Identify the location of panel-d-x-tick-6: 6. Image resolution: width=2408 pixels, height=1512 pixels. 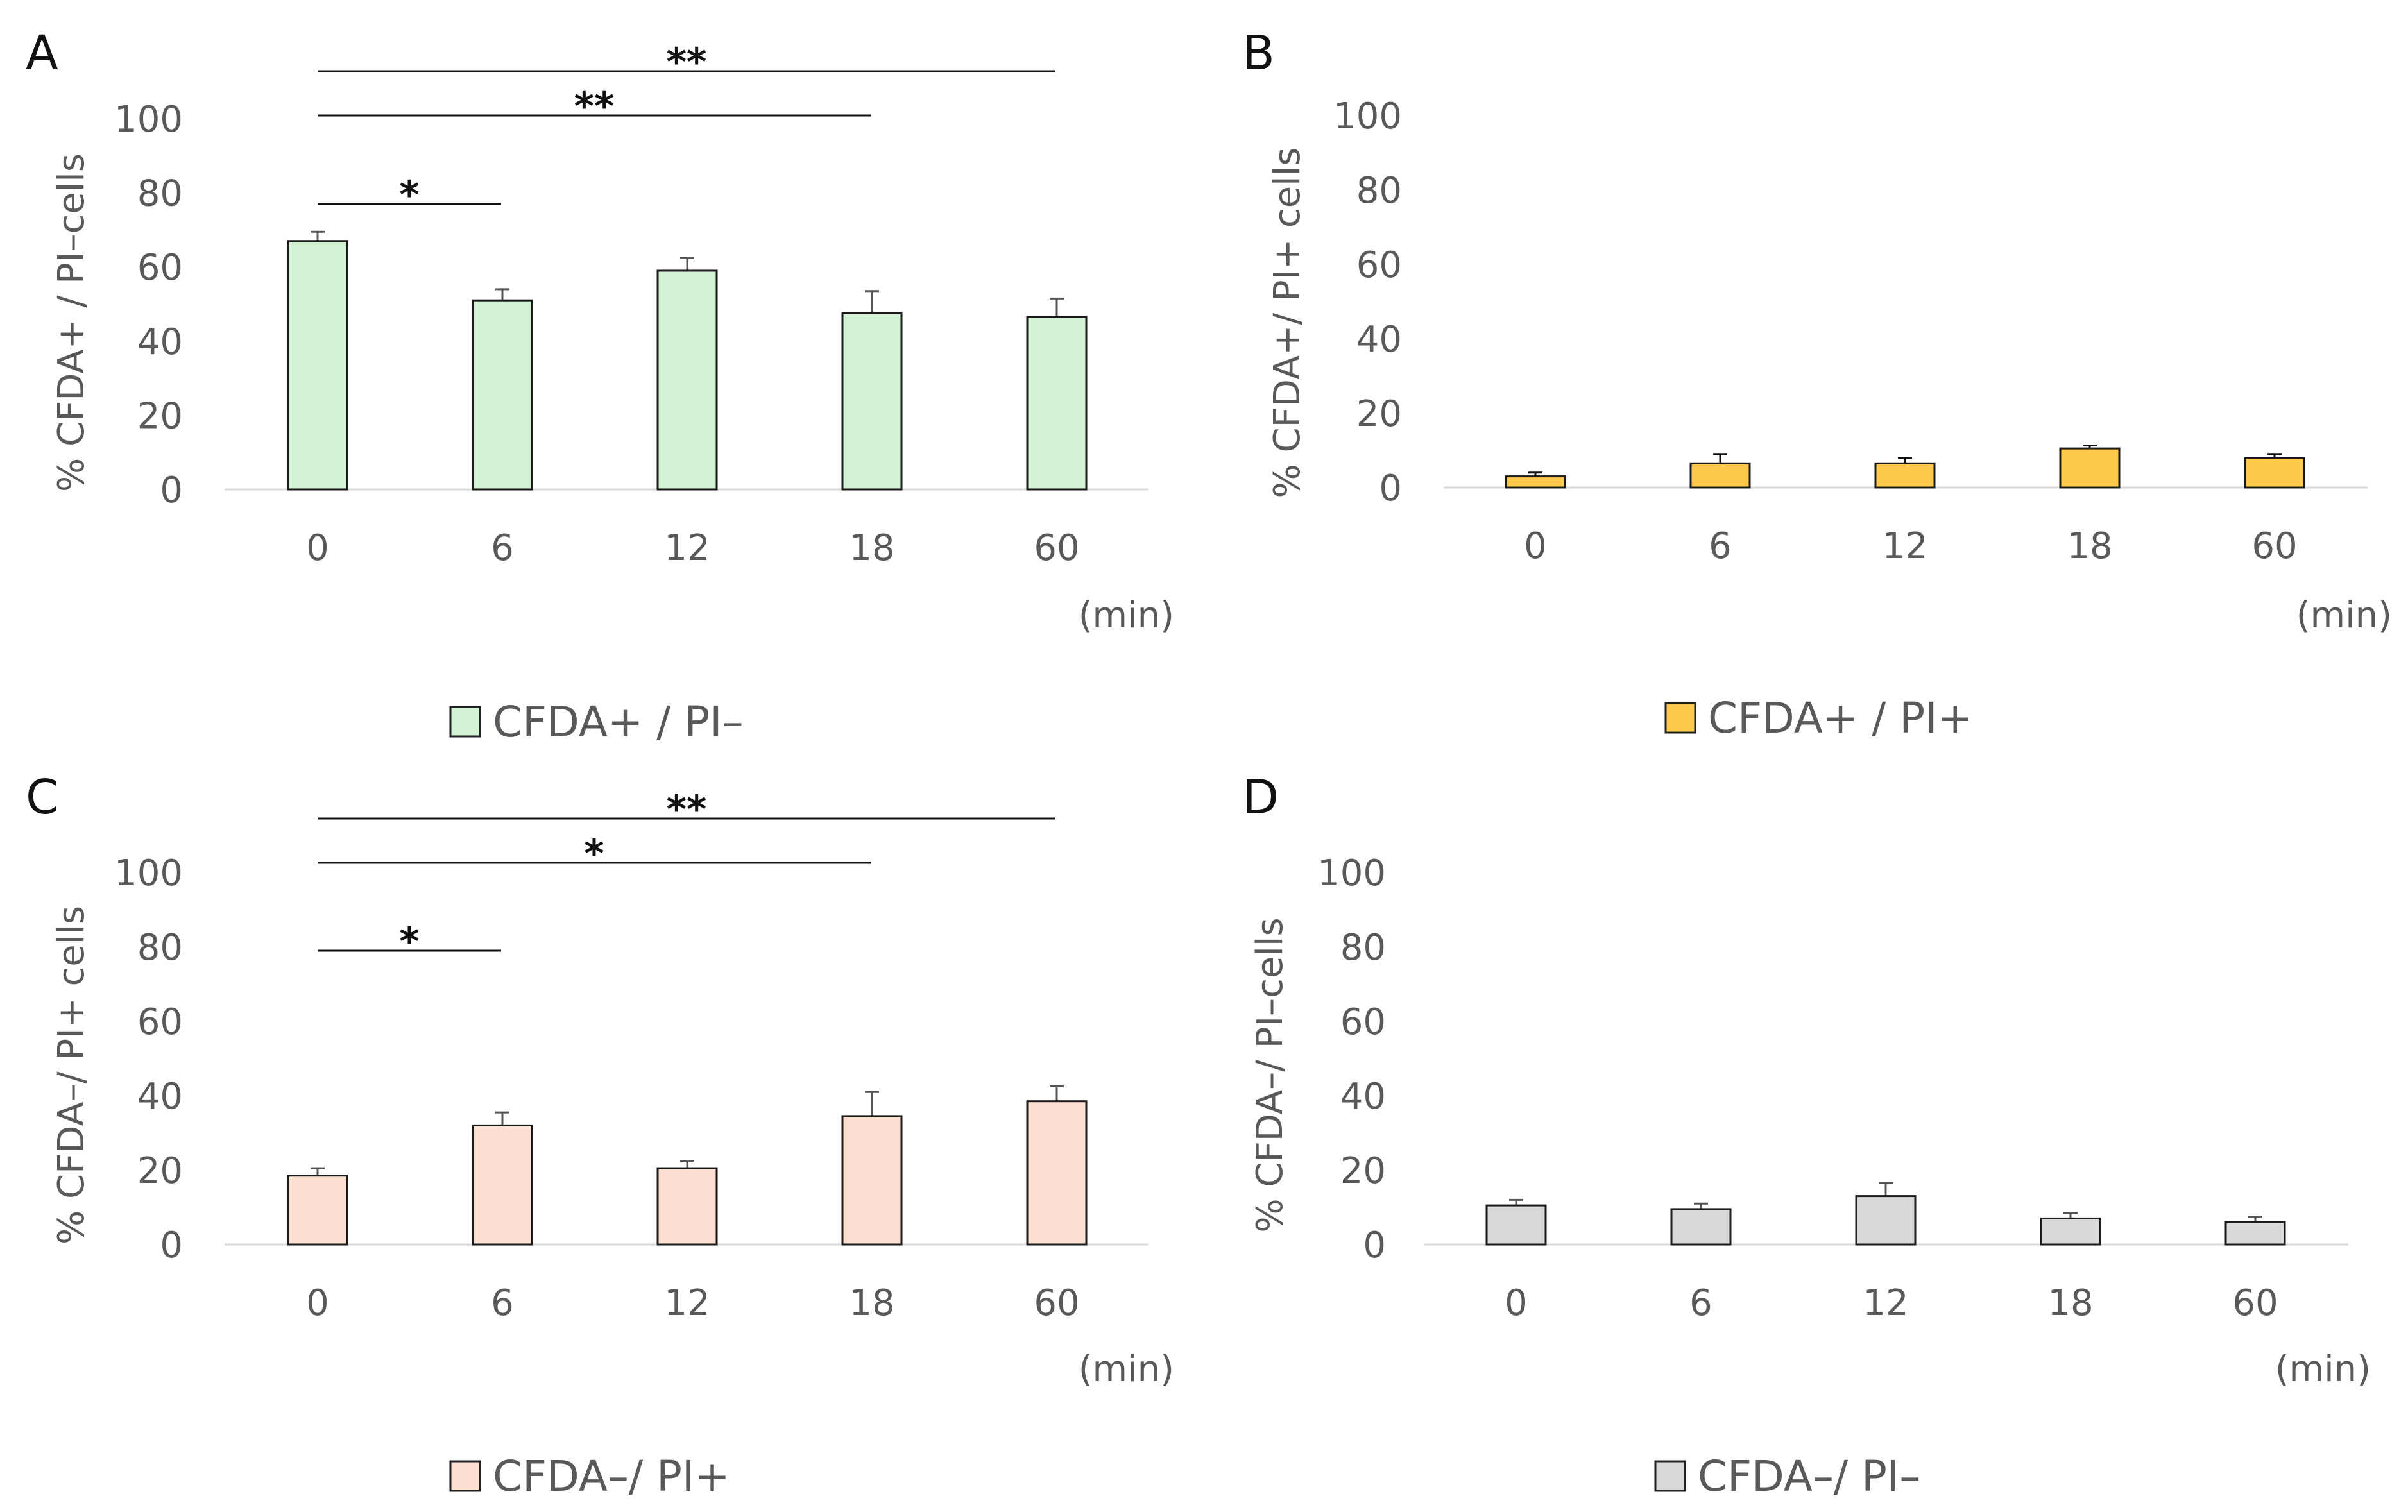
(1700, 1303).